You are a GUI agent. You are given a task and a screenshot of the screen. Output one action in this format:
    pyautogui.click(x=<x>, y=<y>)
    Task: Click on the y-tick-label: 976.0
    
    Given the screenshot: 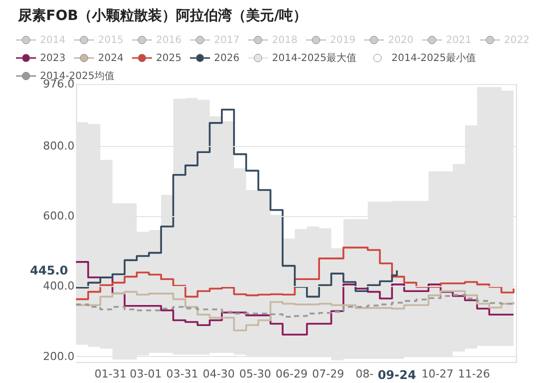 What is the action you would take?
    pyautogui.click(x=58, y=84)
    